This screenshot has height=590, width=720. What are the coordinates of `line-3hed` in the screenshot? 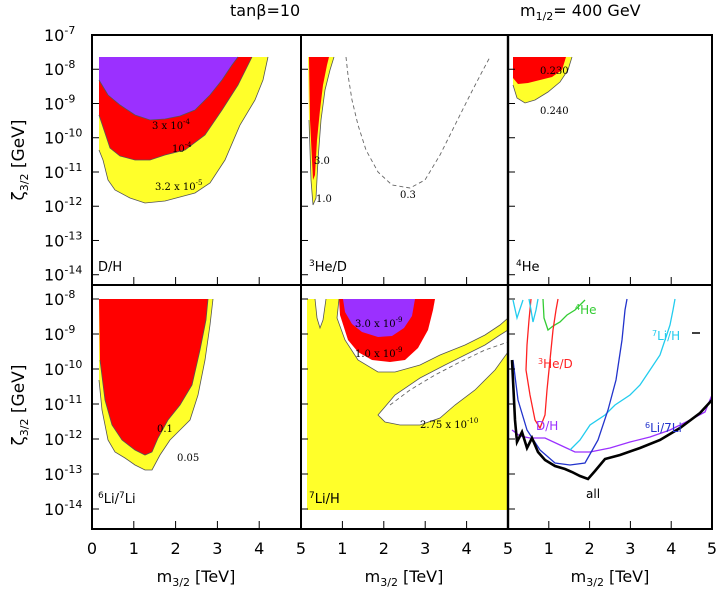 It's located at (542, 364).